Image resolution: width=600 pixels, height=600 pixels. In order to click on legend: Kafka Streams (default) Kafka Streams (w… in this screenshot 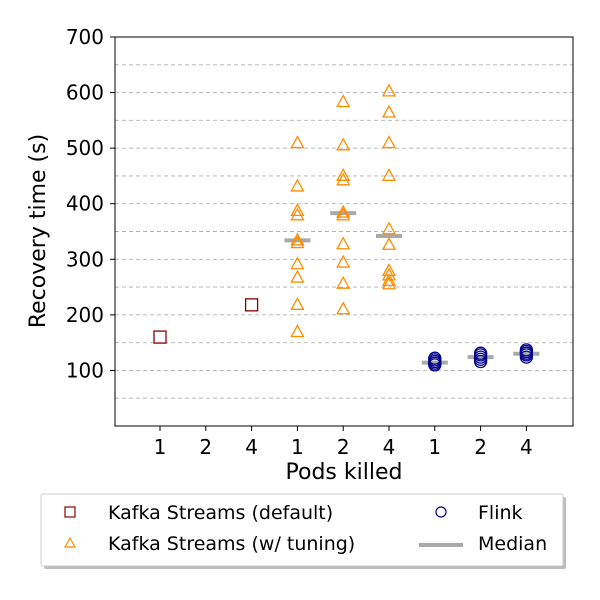, I will do `click(303, 531)`.